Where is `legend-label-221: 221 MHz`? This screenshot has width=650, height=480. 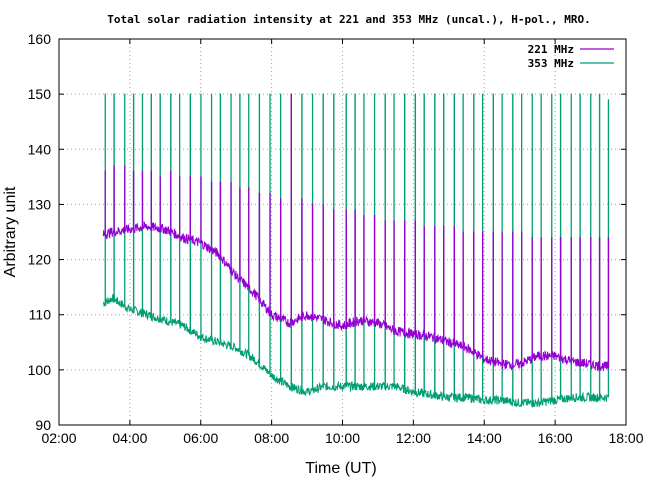 legend-label-221: 221 MHz is located at coordinates (551, 49).